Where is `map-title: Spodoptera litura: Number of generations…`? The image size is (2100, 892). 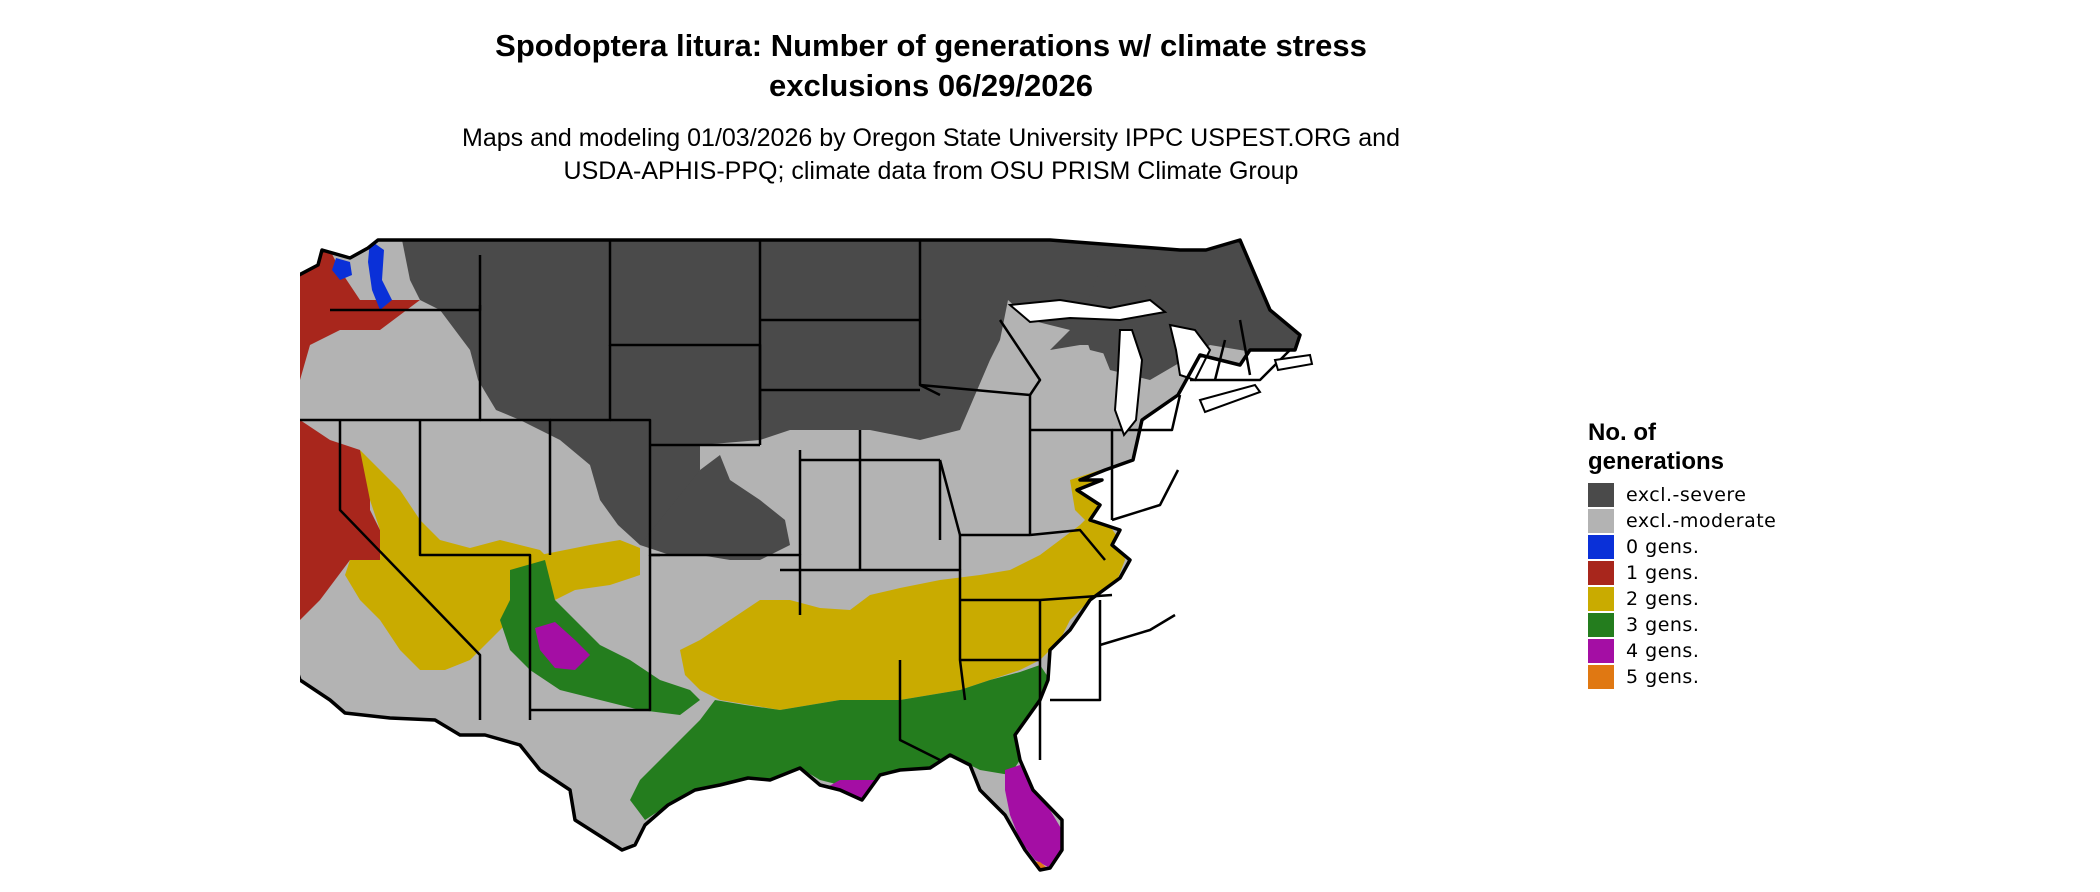 map-title: Spodoptera litura: Number of generations… is located at coordinates (931, 66).